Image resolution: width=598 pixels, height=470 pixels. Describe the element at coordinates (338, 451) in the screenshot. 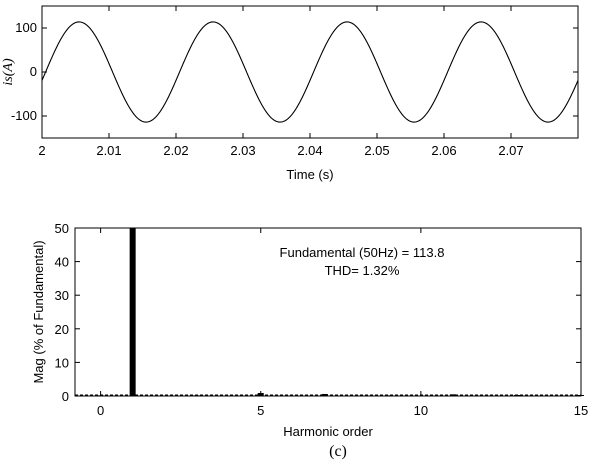

I see `figure-caption: (c)` at that location.